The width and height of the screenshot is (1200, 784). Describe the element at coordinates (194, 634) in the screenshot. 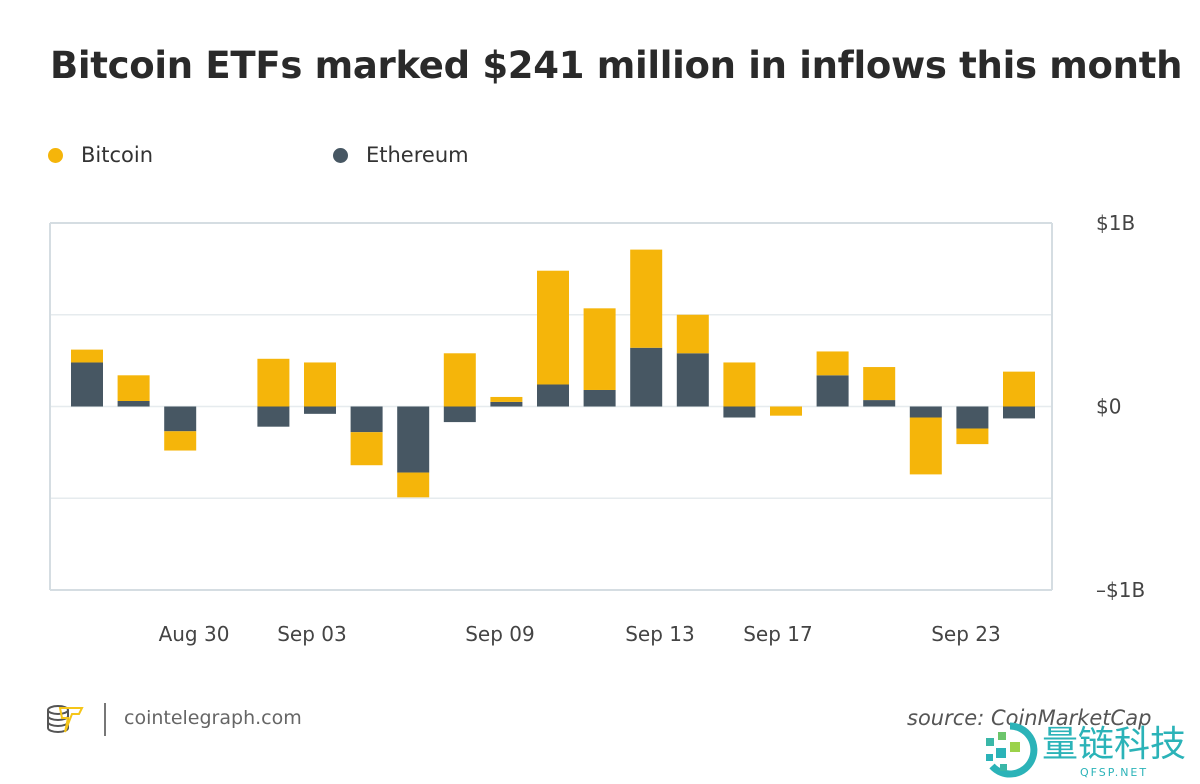

I see `x-tick-label: Aug 30` at that location.